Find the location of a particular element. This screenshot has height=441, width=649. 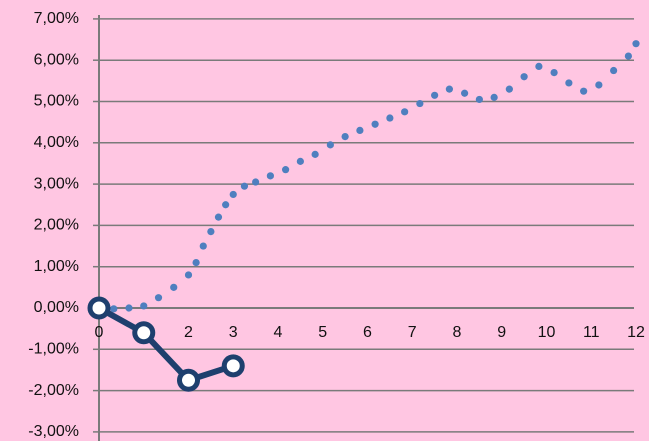

y-tick-label: -3,00% is located at coordinates (53, 431).